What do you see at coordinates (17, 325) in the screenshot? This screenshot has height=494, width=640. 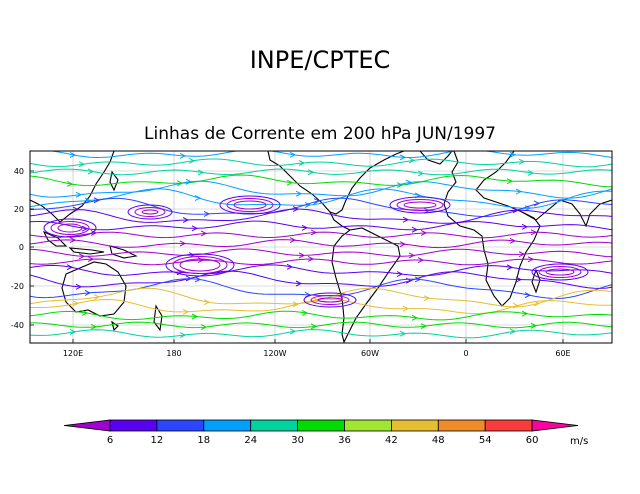 I see `latitude-label: -40` at bounding box center [17, 325].